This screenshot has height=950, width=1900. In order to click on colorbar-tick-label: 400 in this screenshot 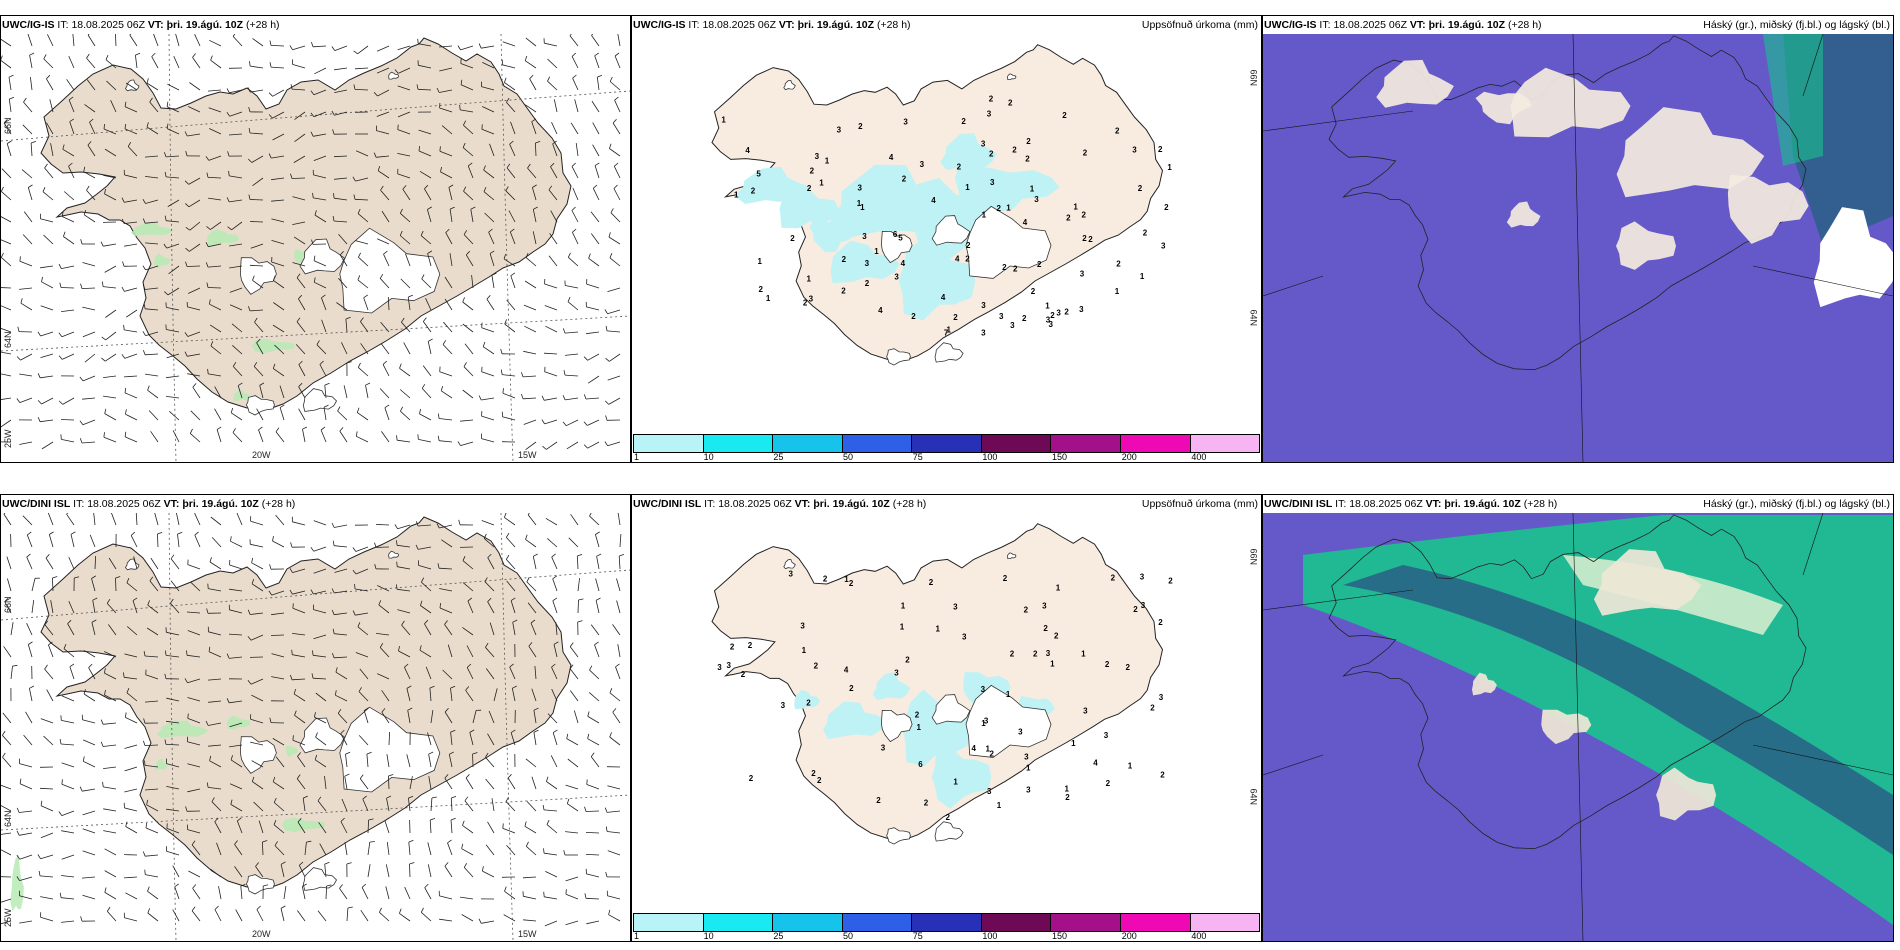, I will do `click(1199, 457)`.